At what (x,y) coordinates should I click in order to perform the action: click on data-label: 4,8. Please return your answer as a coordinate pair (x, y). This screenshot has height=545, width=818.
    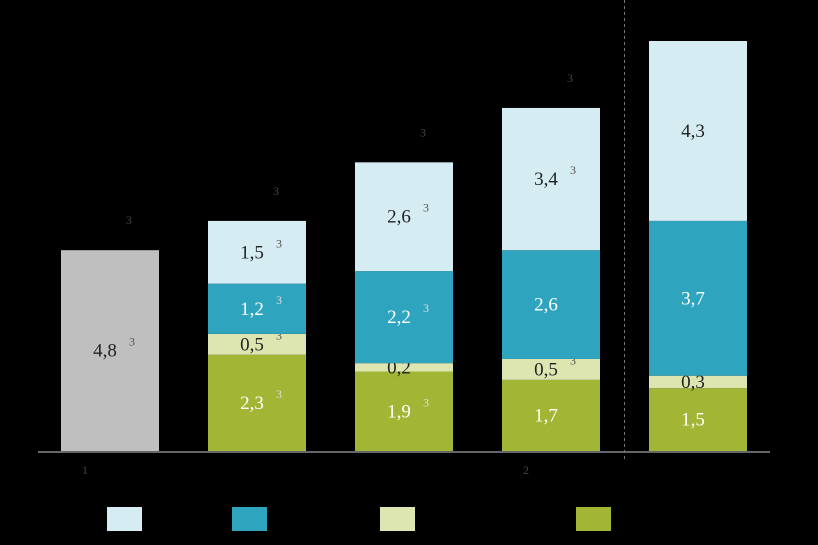
    Looking at the image, I should click on (105, 351).